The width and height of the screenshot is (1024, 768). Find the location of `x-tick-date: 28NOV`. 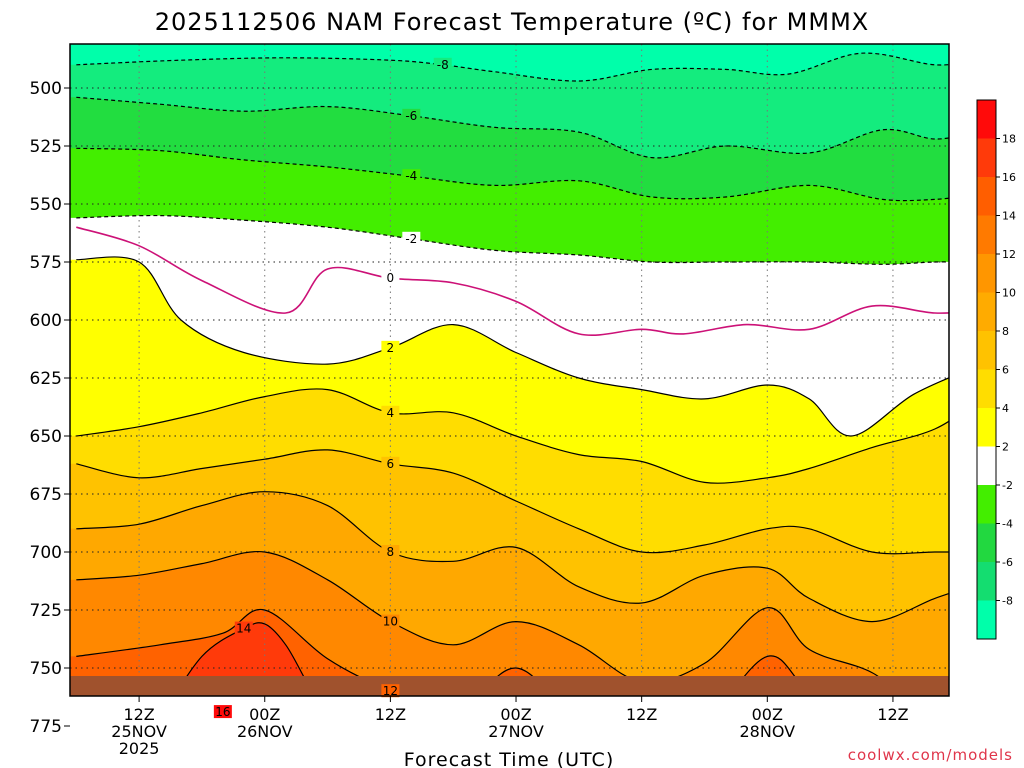

x-tick-date: 28NOV is located at coordinates (768, 731).